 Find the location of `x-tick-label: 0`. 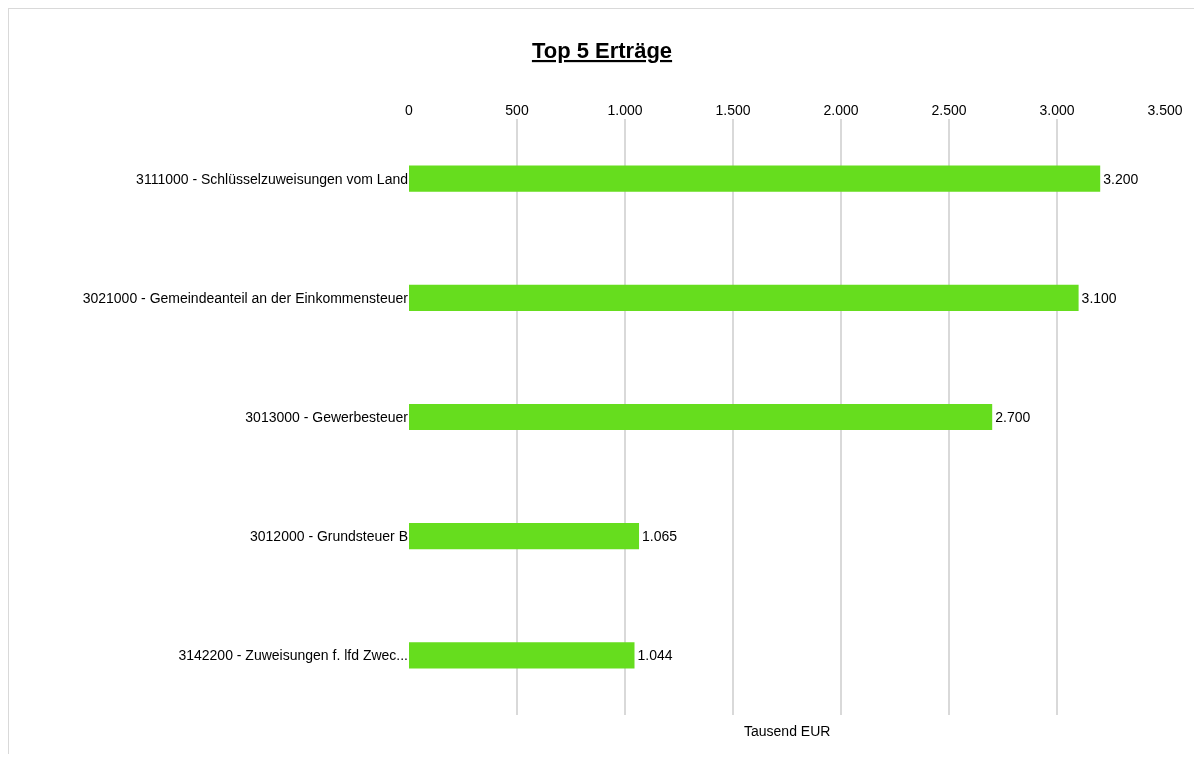

x-tick-label: 0 is located at coordinates (409, 110).